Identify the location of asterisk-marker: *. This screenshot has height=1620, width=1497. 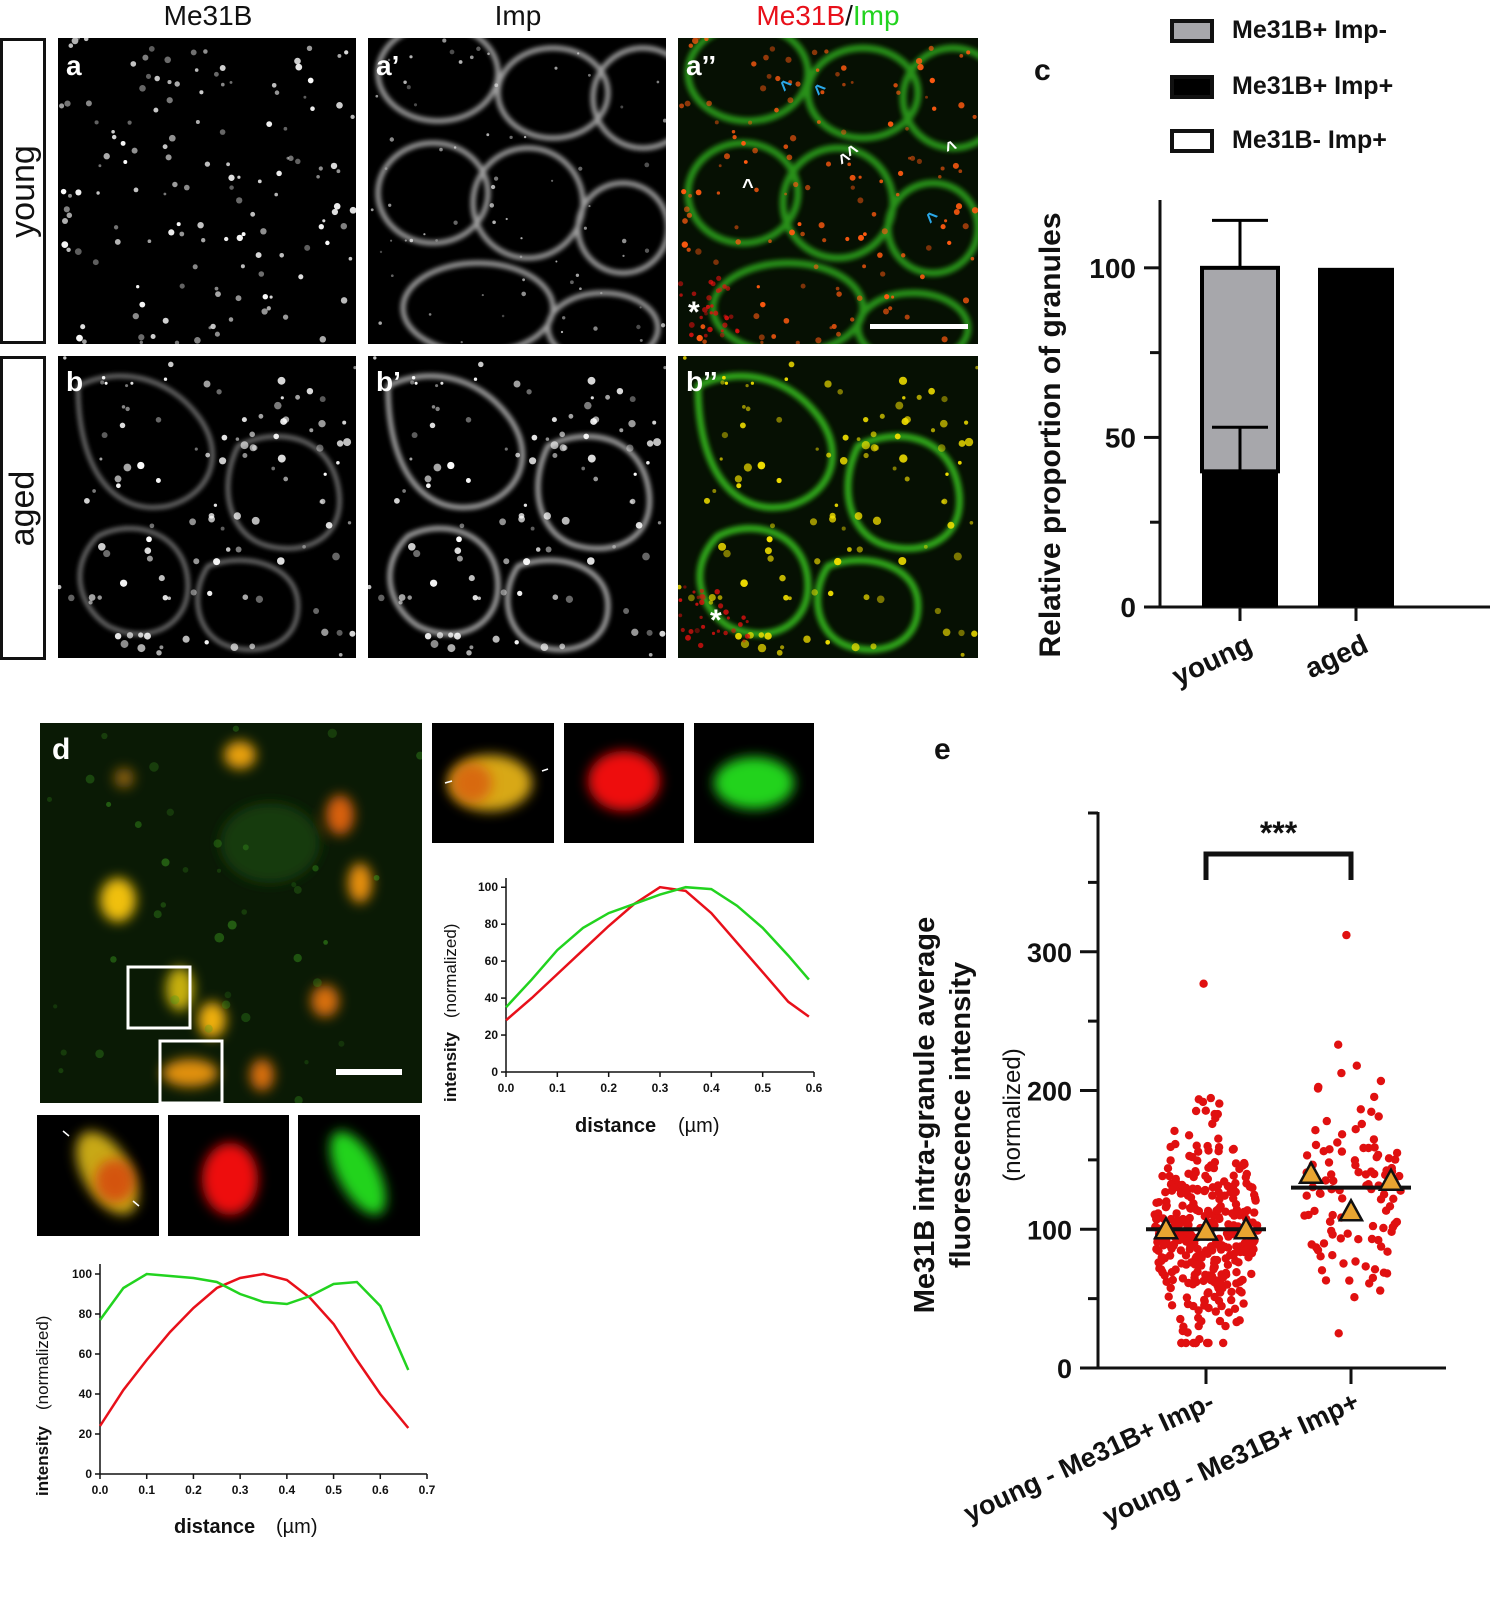
(694, 312).